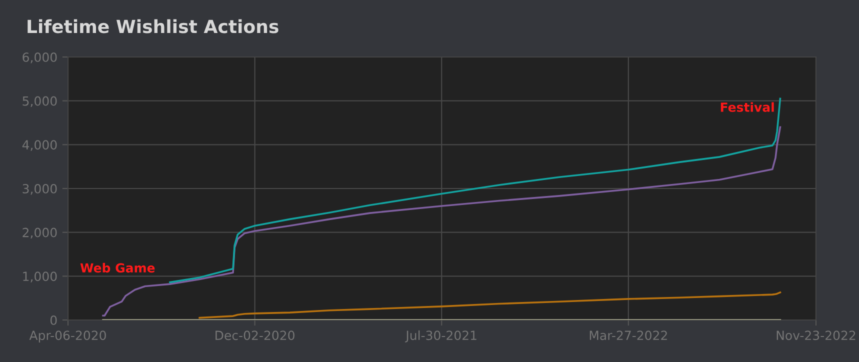 The width and height of the screenshot is (859, 362). What do you see at coordinates (816, 335) in the screenshot?
I see `x-tick-label: Nov-23-2022` at bounding box center [816, 335].